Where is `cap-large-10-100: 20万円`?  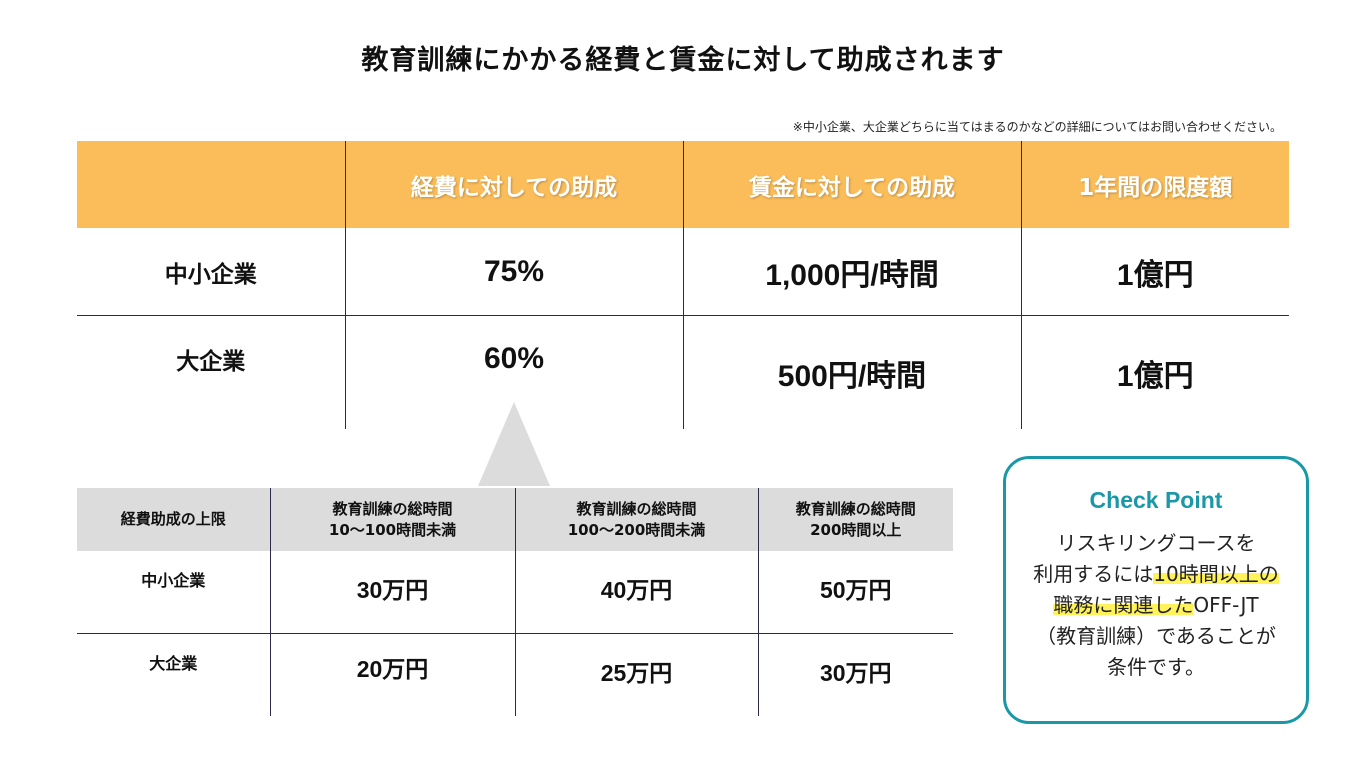
cap-large-10-100: 20万円 is located at coordinates (392, 674).